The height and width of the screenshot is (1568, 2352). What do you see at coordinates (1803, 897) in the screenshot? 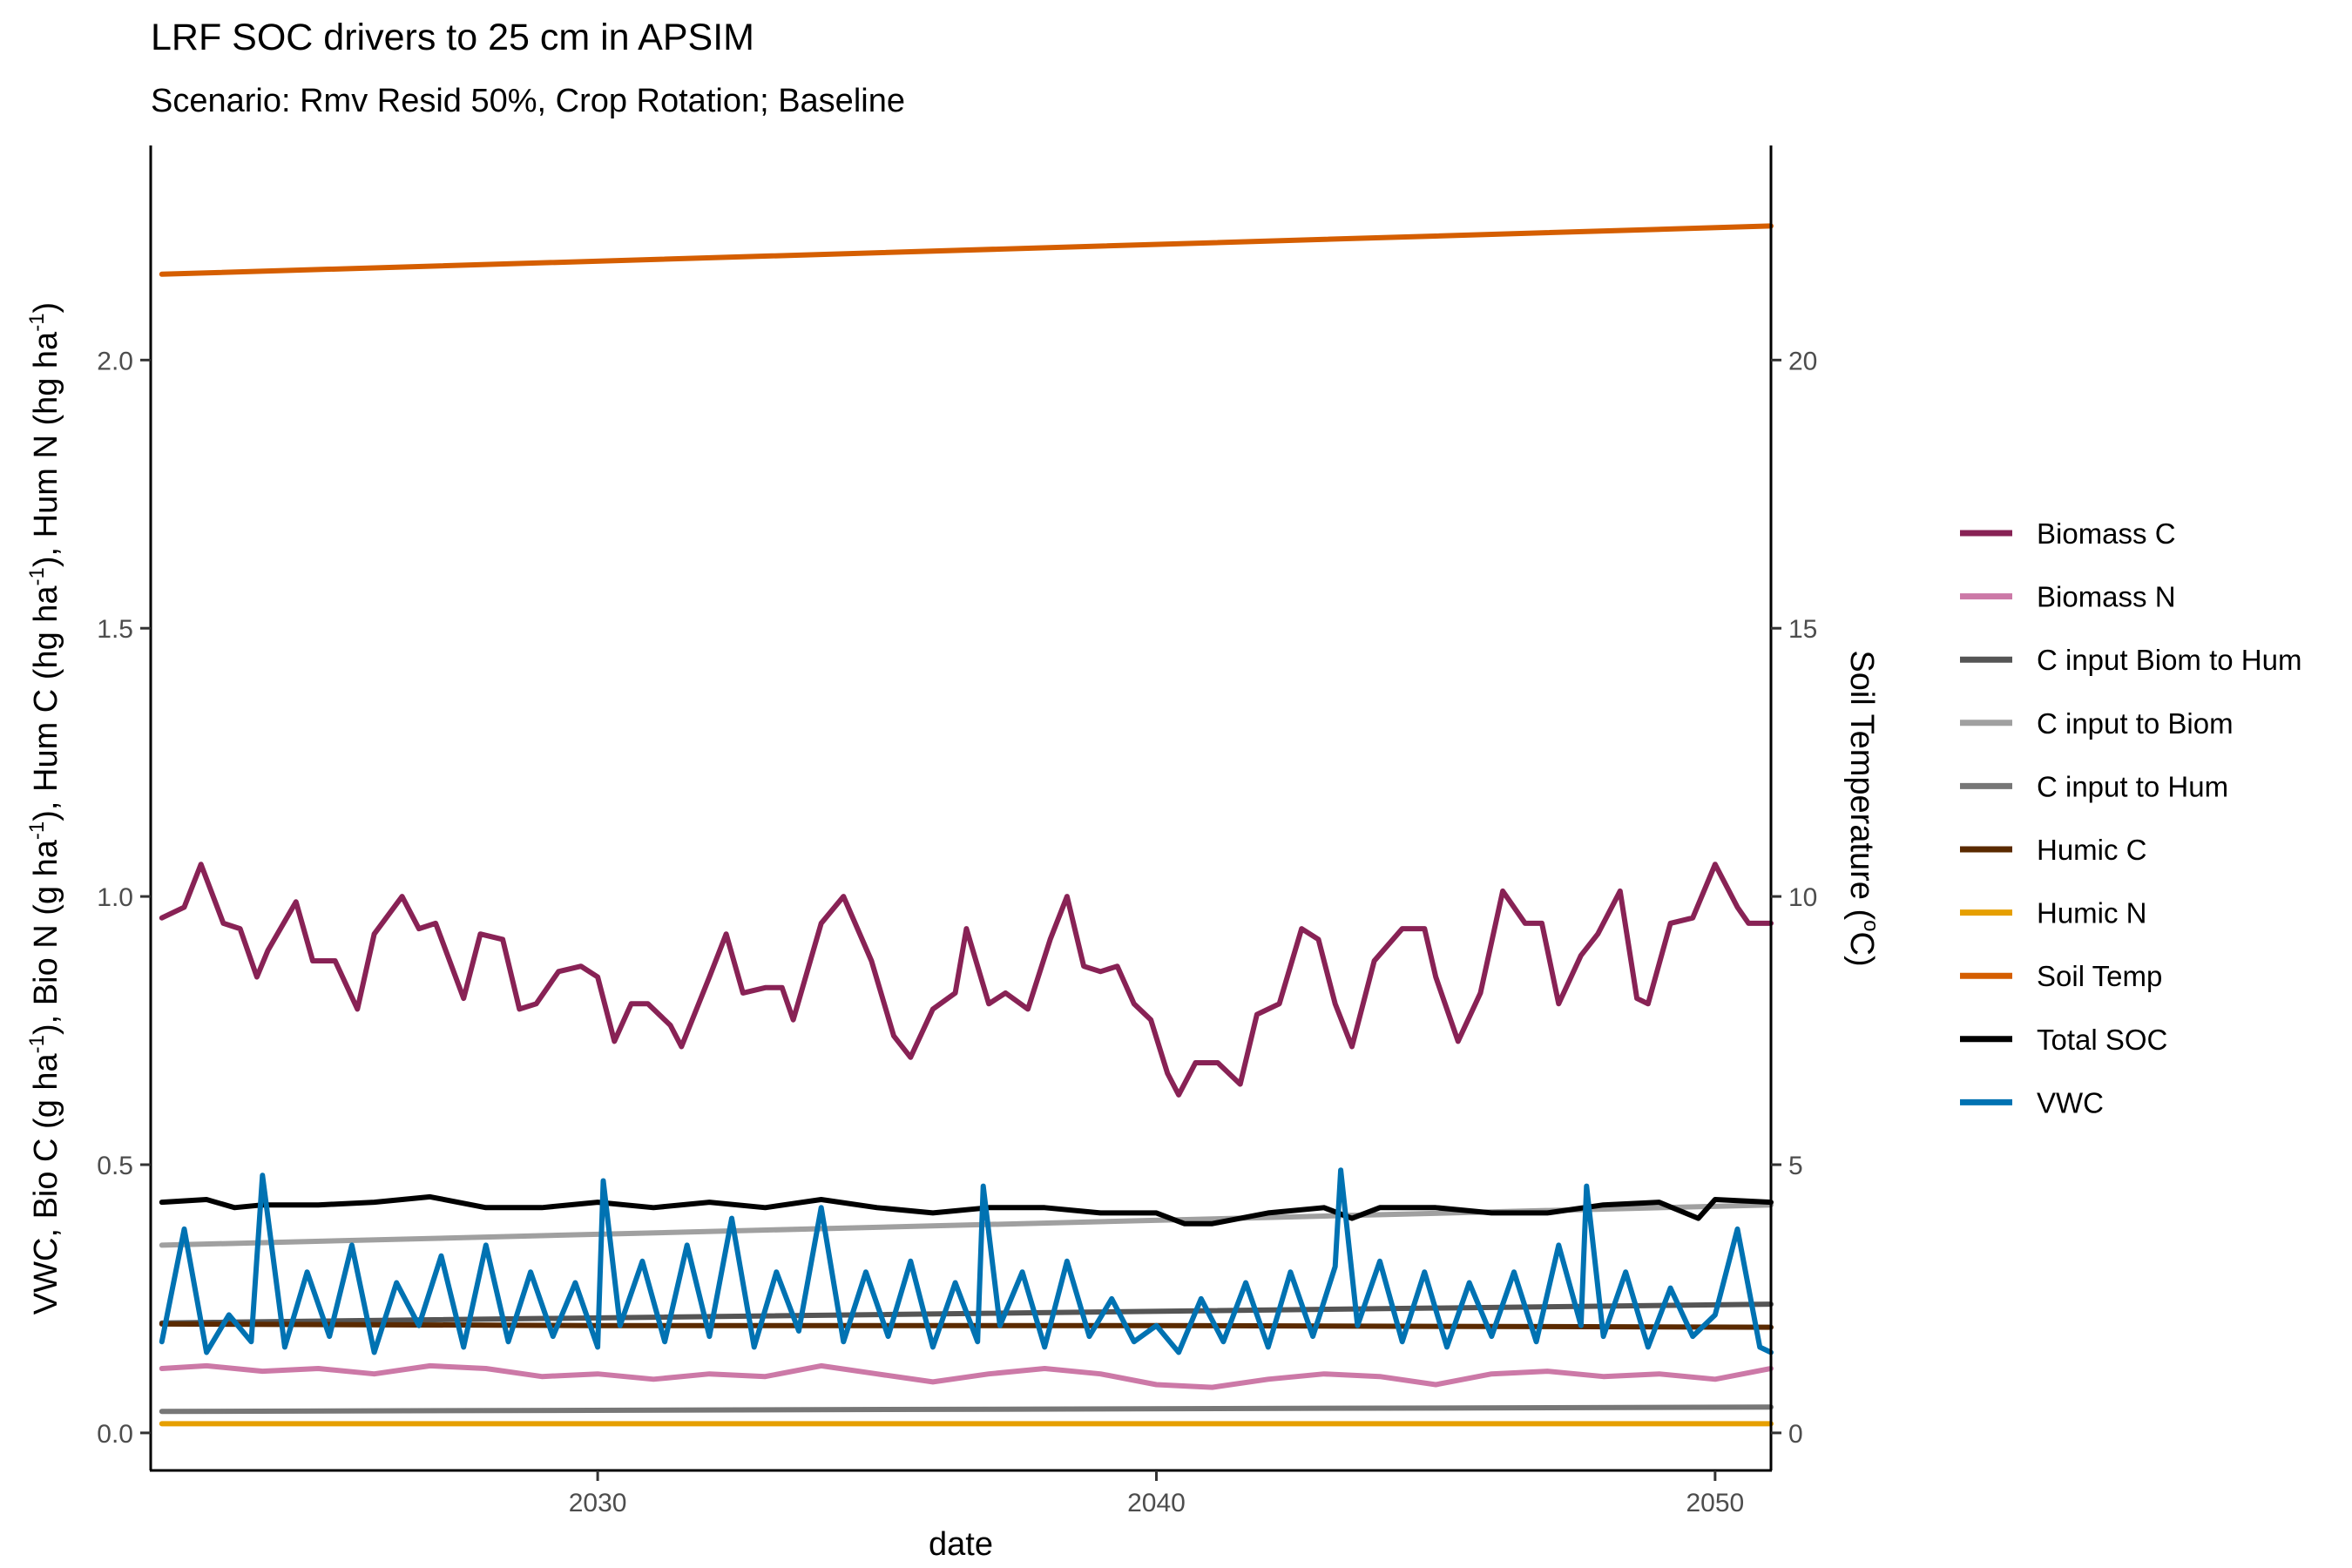
I see `y-right-tick-label: 10` at bounding box center [1803, 897].